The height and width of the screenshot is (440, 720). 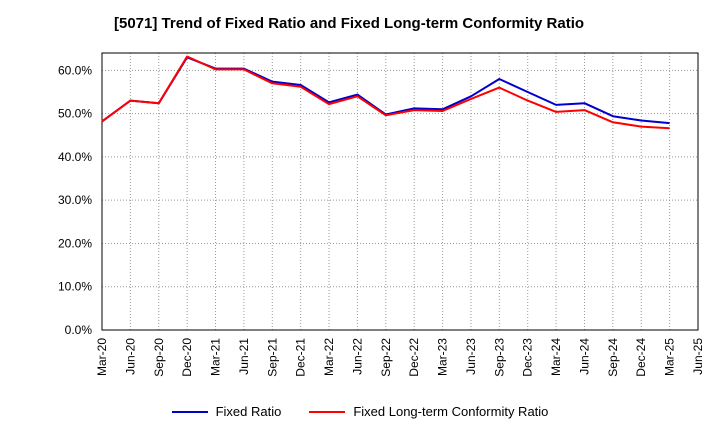 I want to click on x-tick-label: Jun-25, so click(x=698, y=356).